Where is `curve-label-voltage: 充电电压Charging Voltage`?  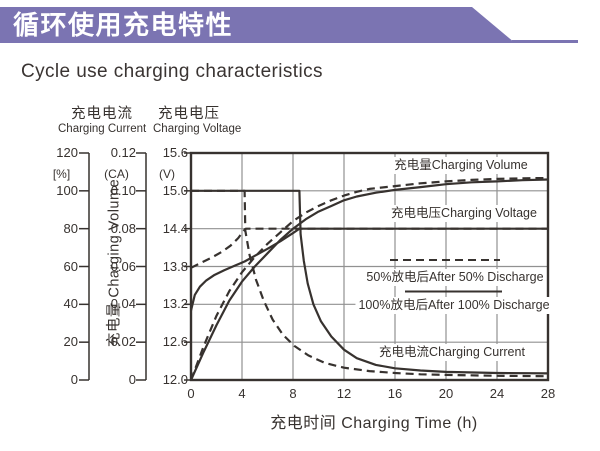
curve-label-voltage: 充电电压Charging Voltage is located at coordinates (464, 213).